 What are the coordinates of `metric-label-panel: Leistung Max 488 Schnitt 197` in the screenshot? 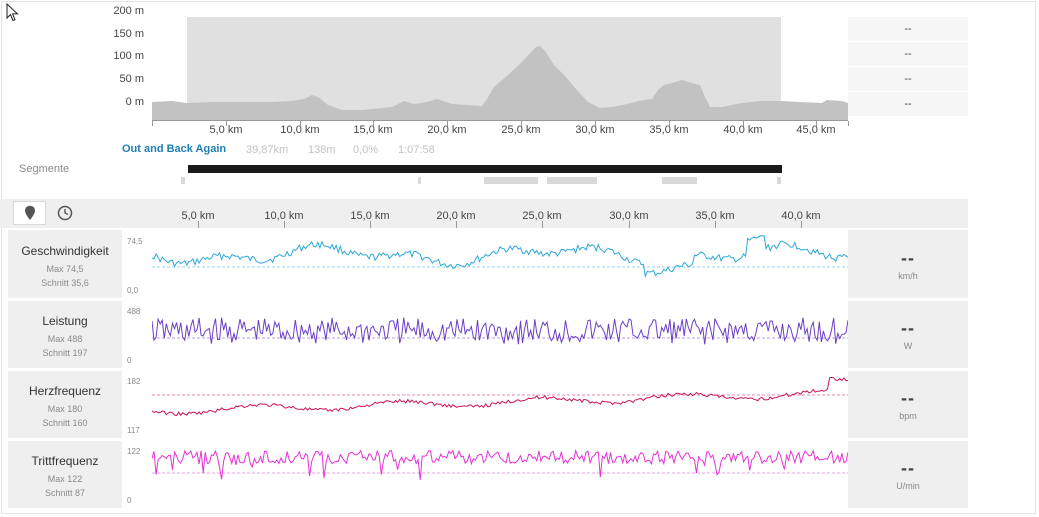 It's located at (65, 334).